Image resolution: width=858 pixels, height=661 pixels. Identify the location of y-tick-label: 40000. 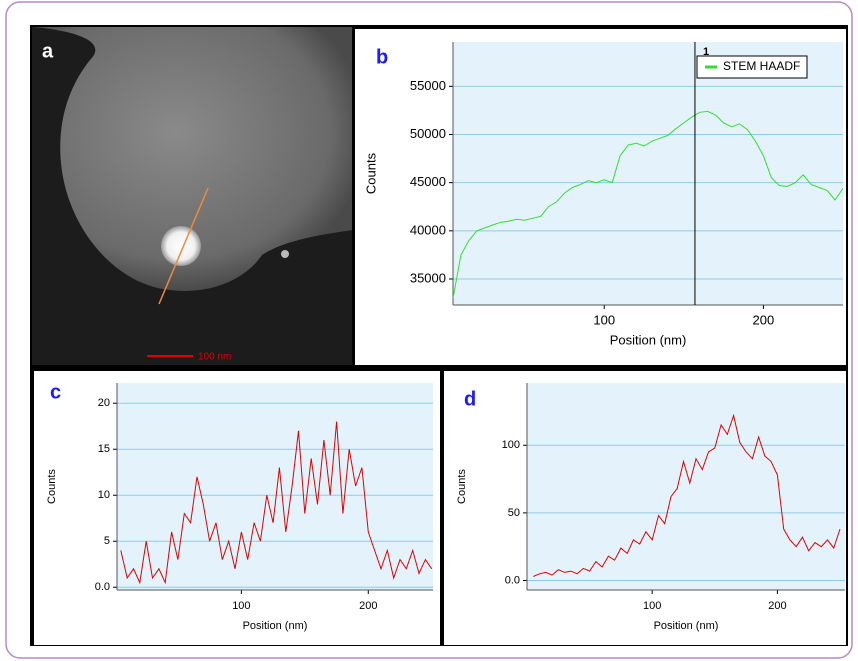
(428, 229).